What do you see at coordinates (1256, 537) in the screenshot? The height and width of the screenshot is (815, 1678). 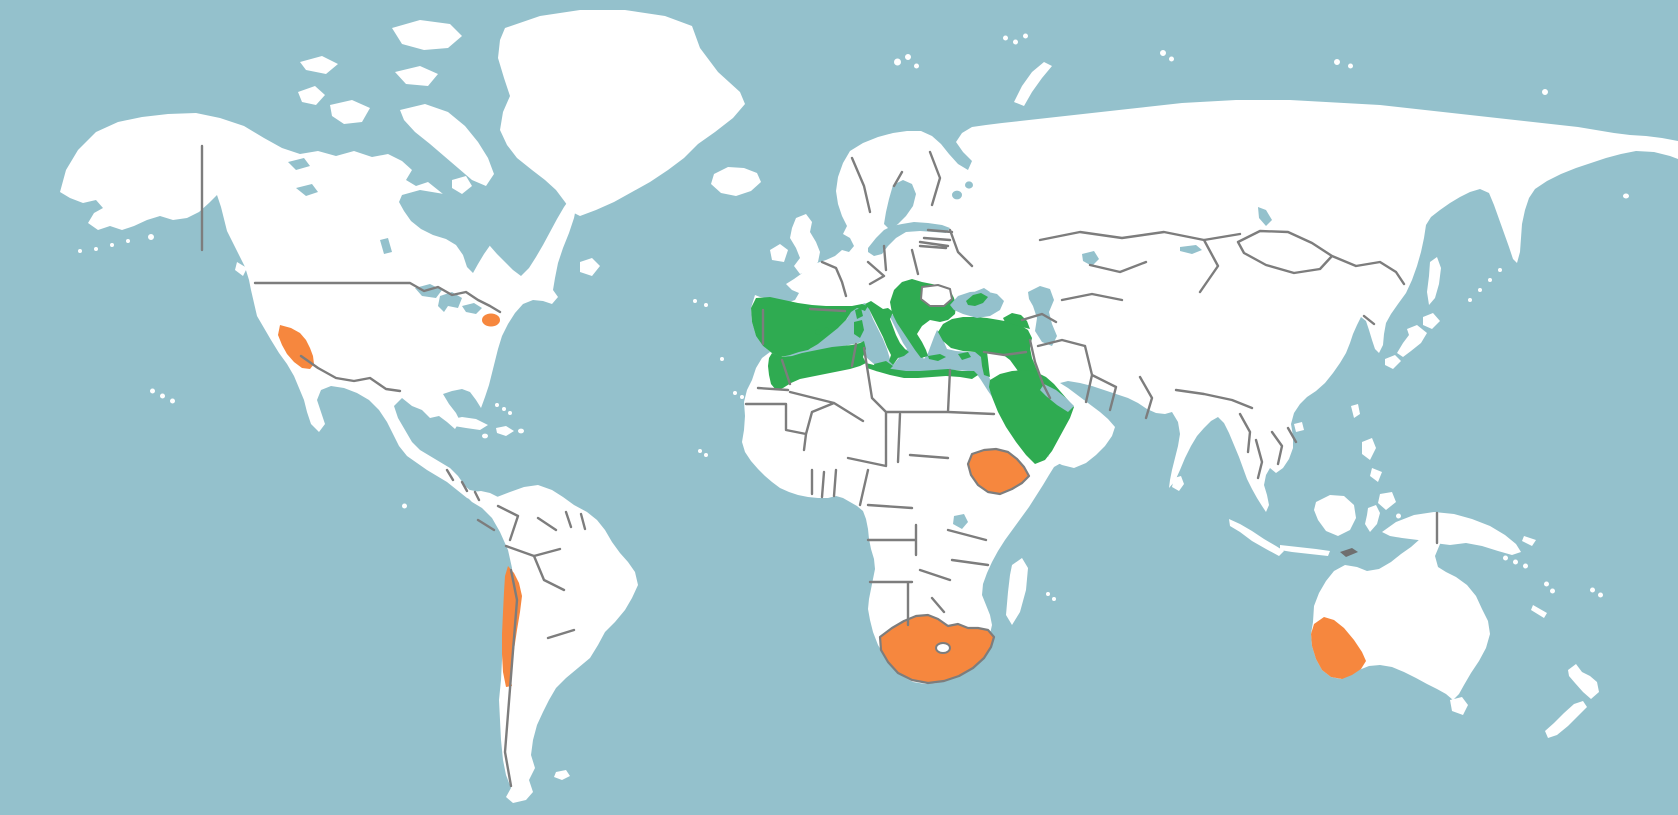 I see `island-sumatra` at bounding box center [1256, 537].